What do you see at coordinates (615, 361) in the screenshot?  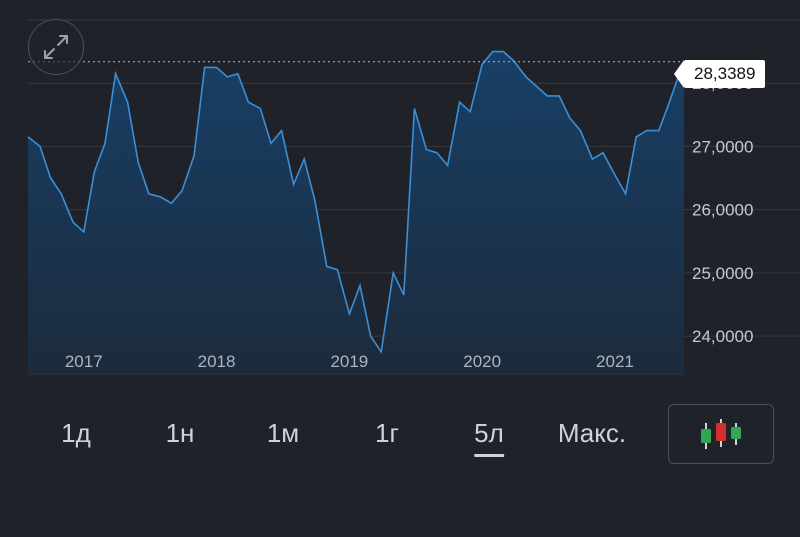 I see `x-tick-label: 2021` at bounding box center [615, 361].